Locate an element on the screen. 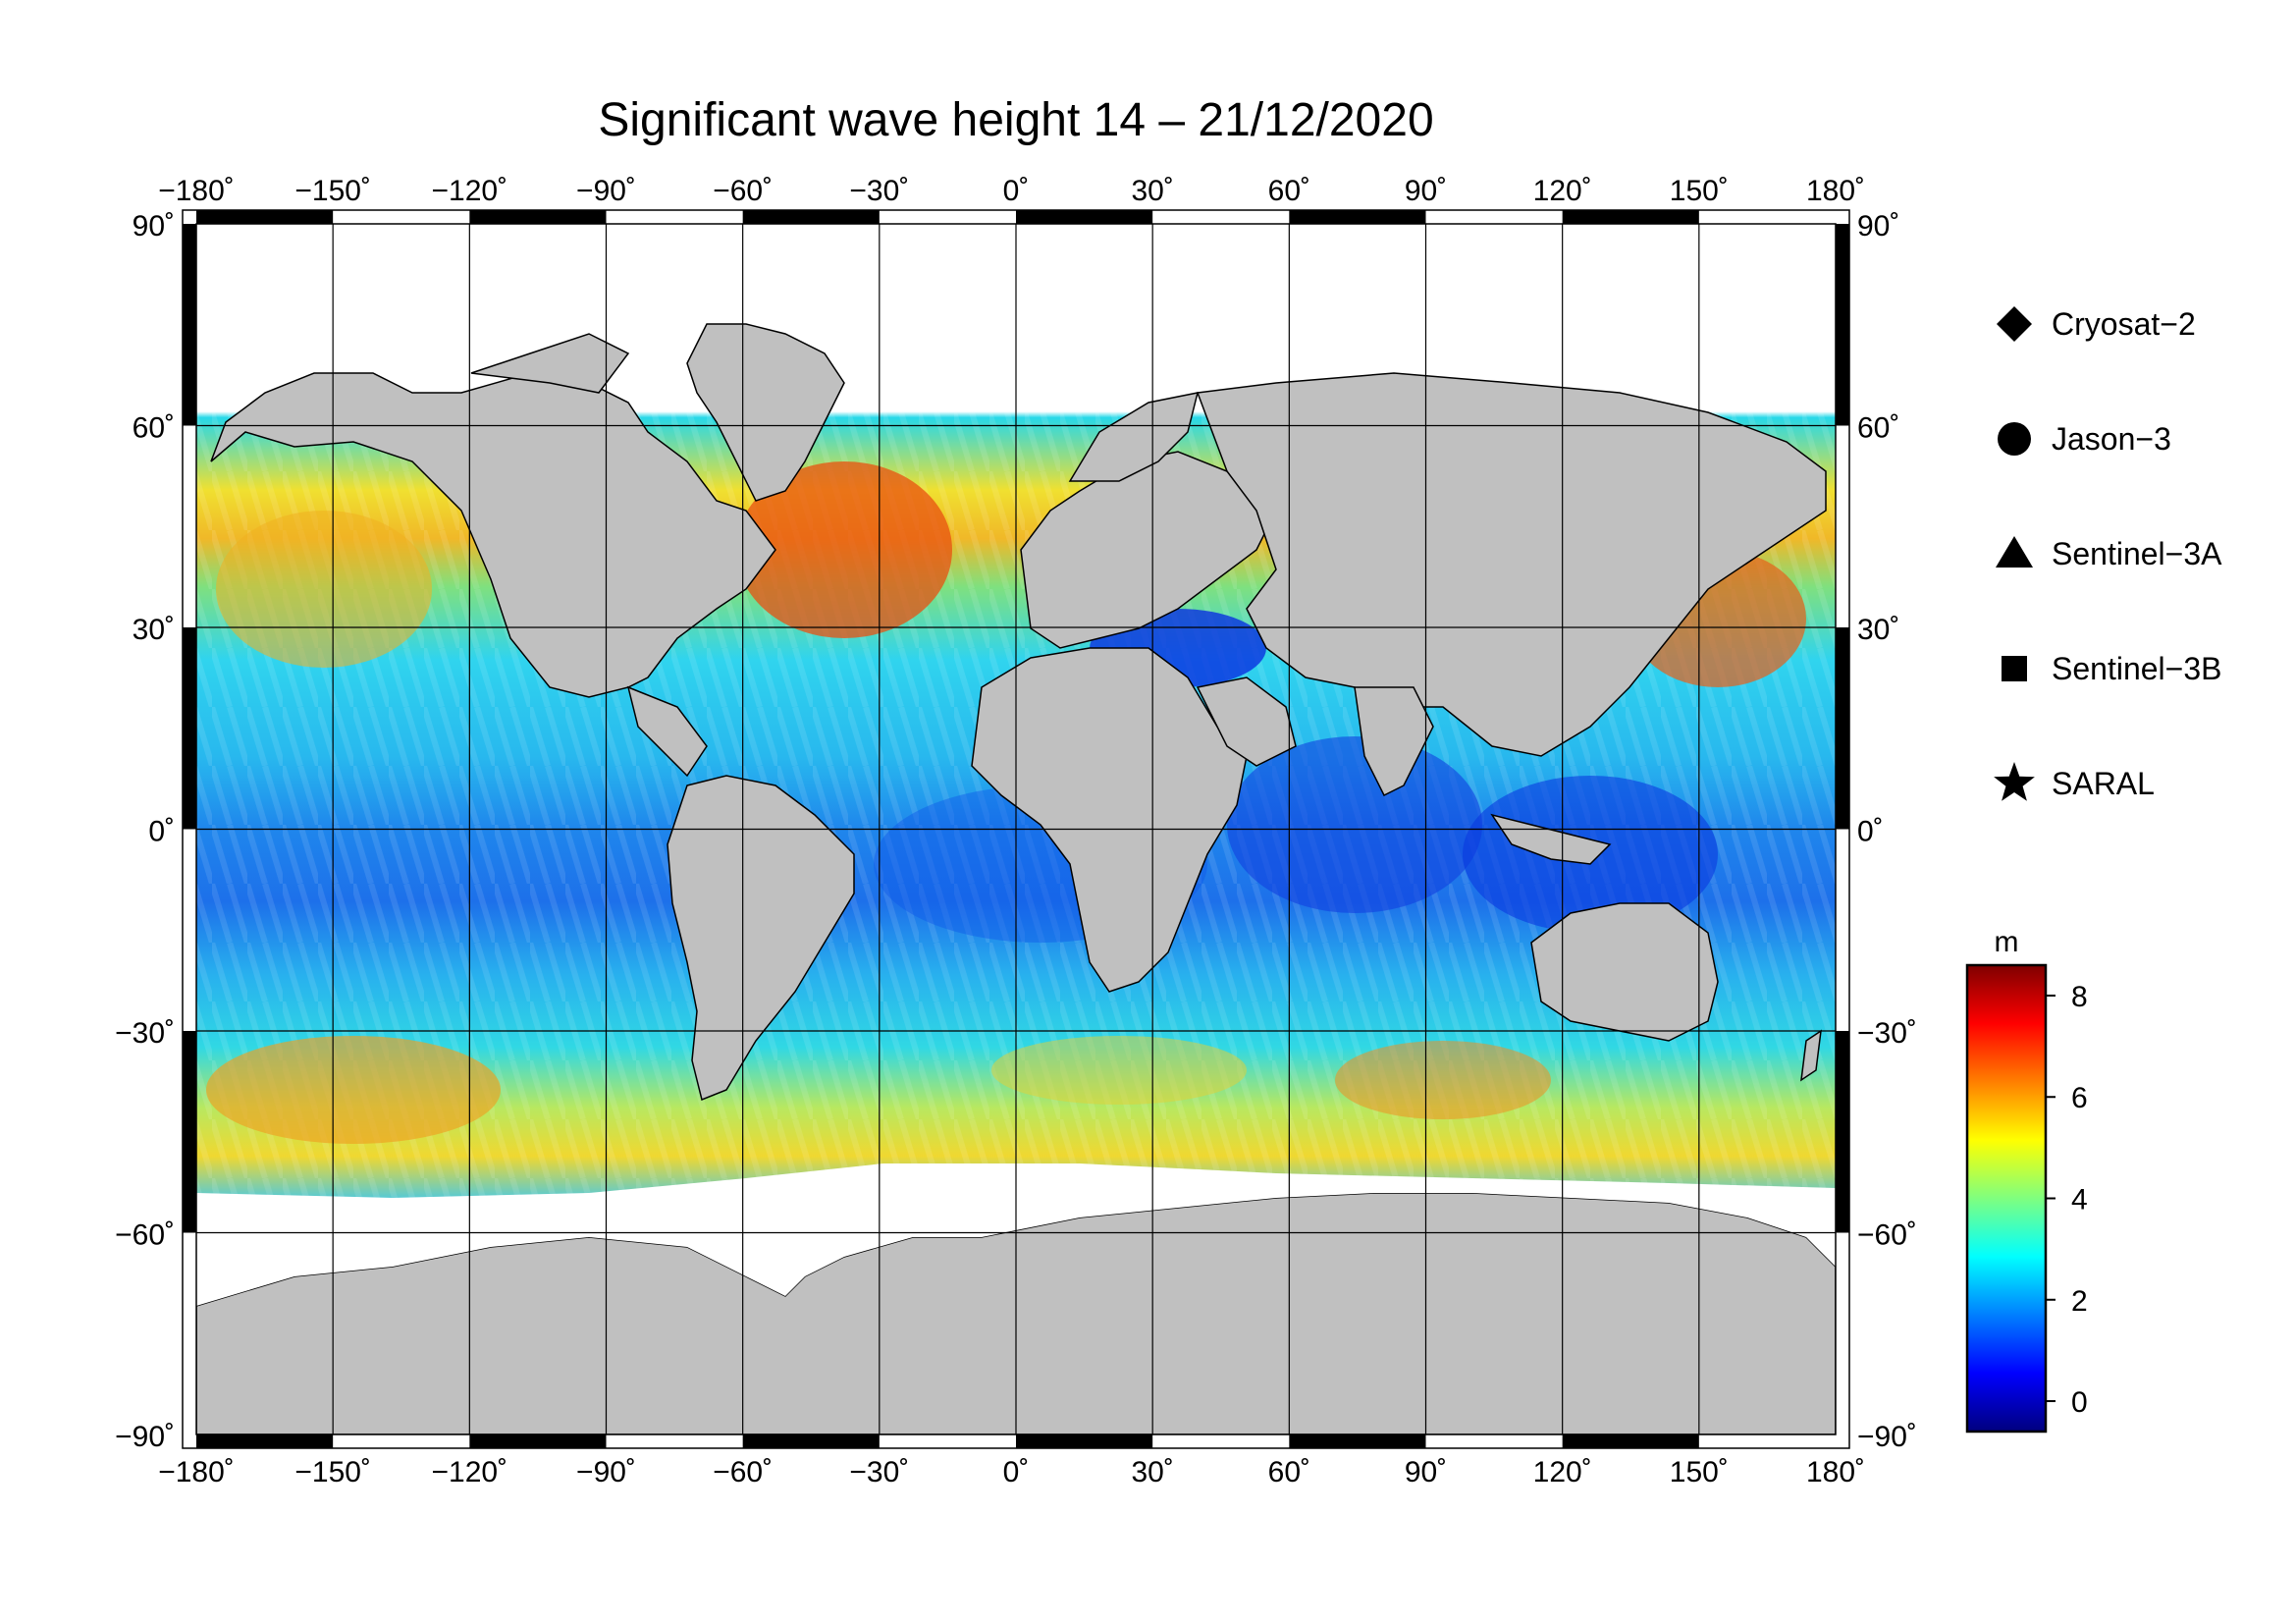  north-pacific-east-high-waves is located at coordinates (324, 589).